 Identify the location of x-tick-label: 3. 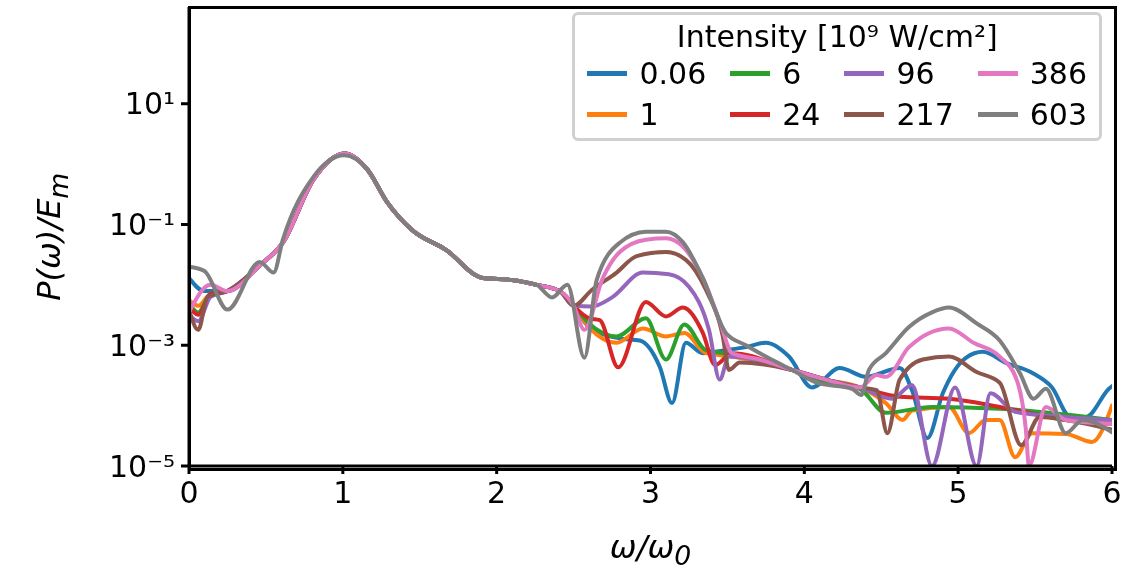
(650, 493).